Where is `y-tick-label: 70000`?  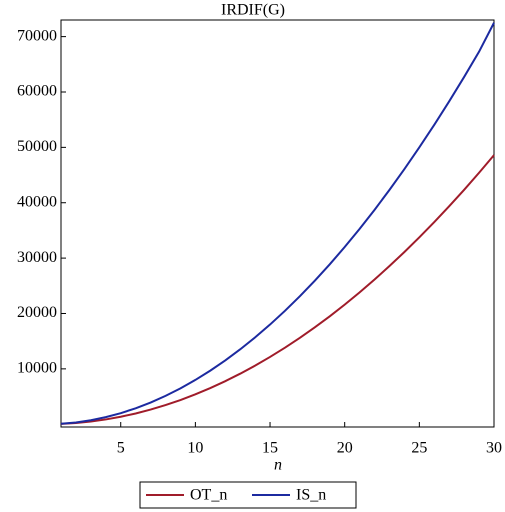 y-tick-label: 70000 is located at coordinates (37, 35).